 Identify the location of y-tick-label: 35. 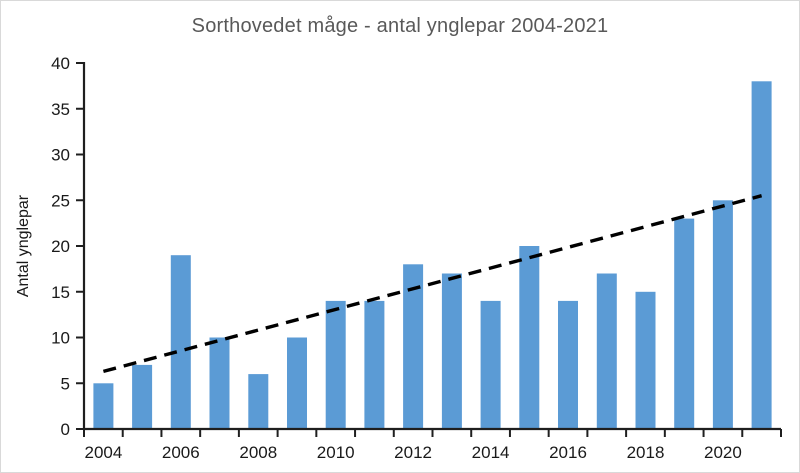
(60, 109).